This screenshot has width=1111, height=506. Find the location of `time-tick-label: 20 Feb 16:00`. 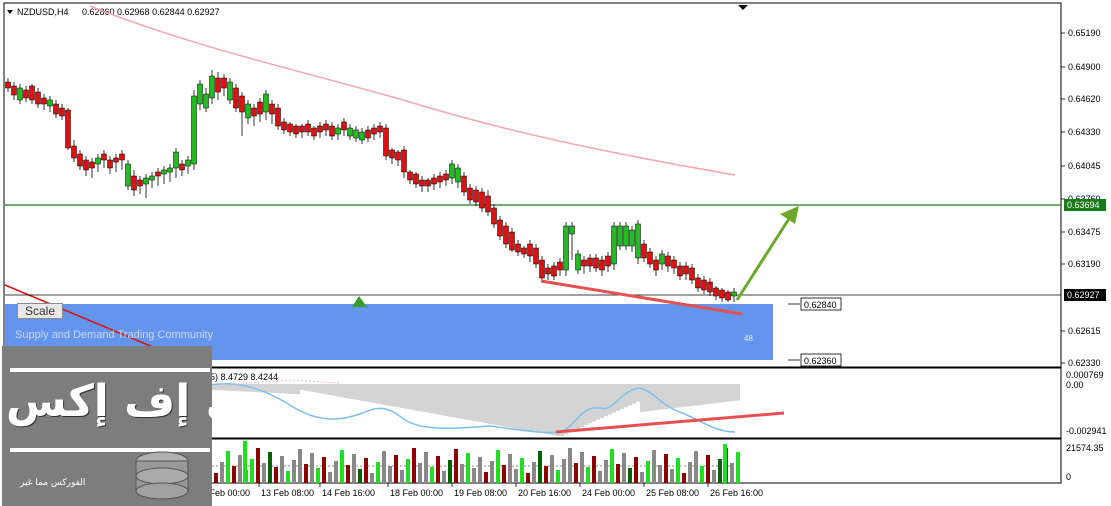

time-tick-label: 20 Feb 16:00 is located at coordinates (544, 493).